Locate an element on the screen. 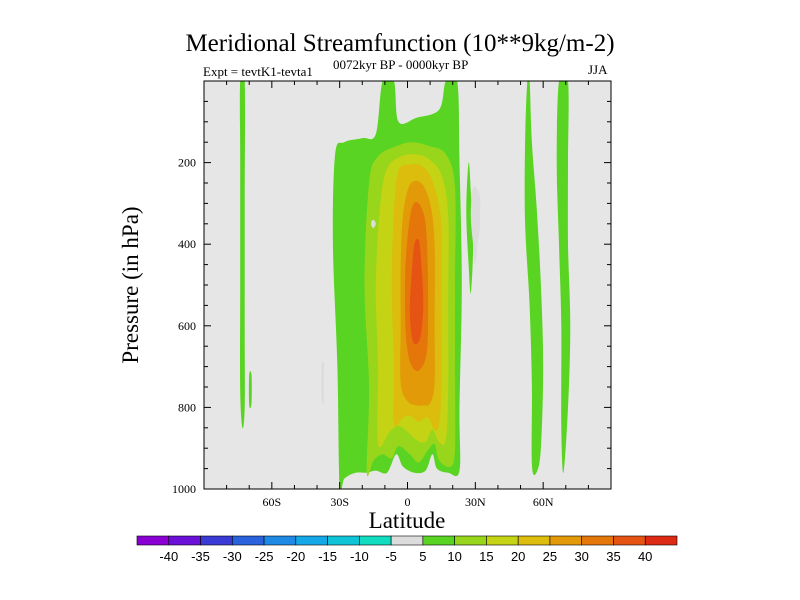 Image resolution: width=800 pixels, height=600 pixels. x-tick-label-2: 0 is located at coordinates (408, 502).